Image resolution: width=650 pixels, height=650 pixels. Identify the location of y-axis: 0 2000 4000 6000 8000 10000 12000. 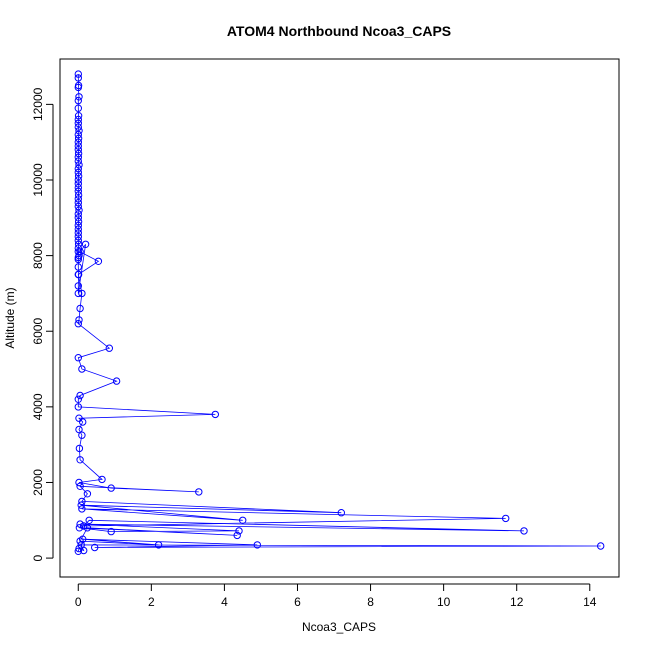
(42, 324).